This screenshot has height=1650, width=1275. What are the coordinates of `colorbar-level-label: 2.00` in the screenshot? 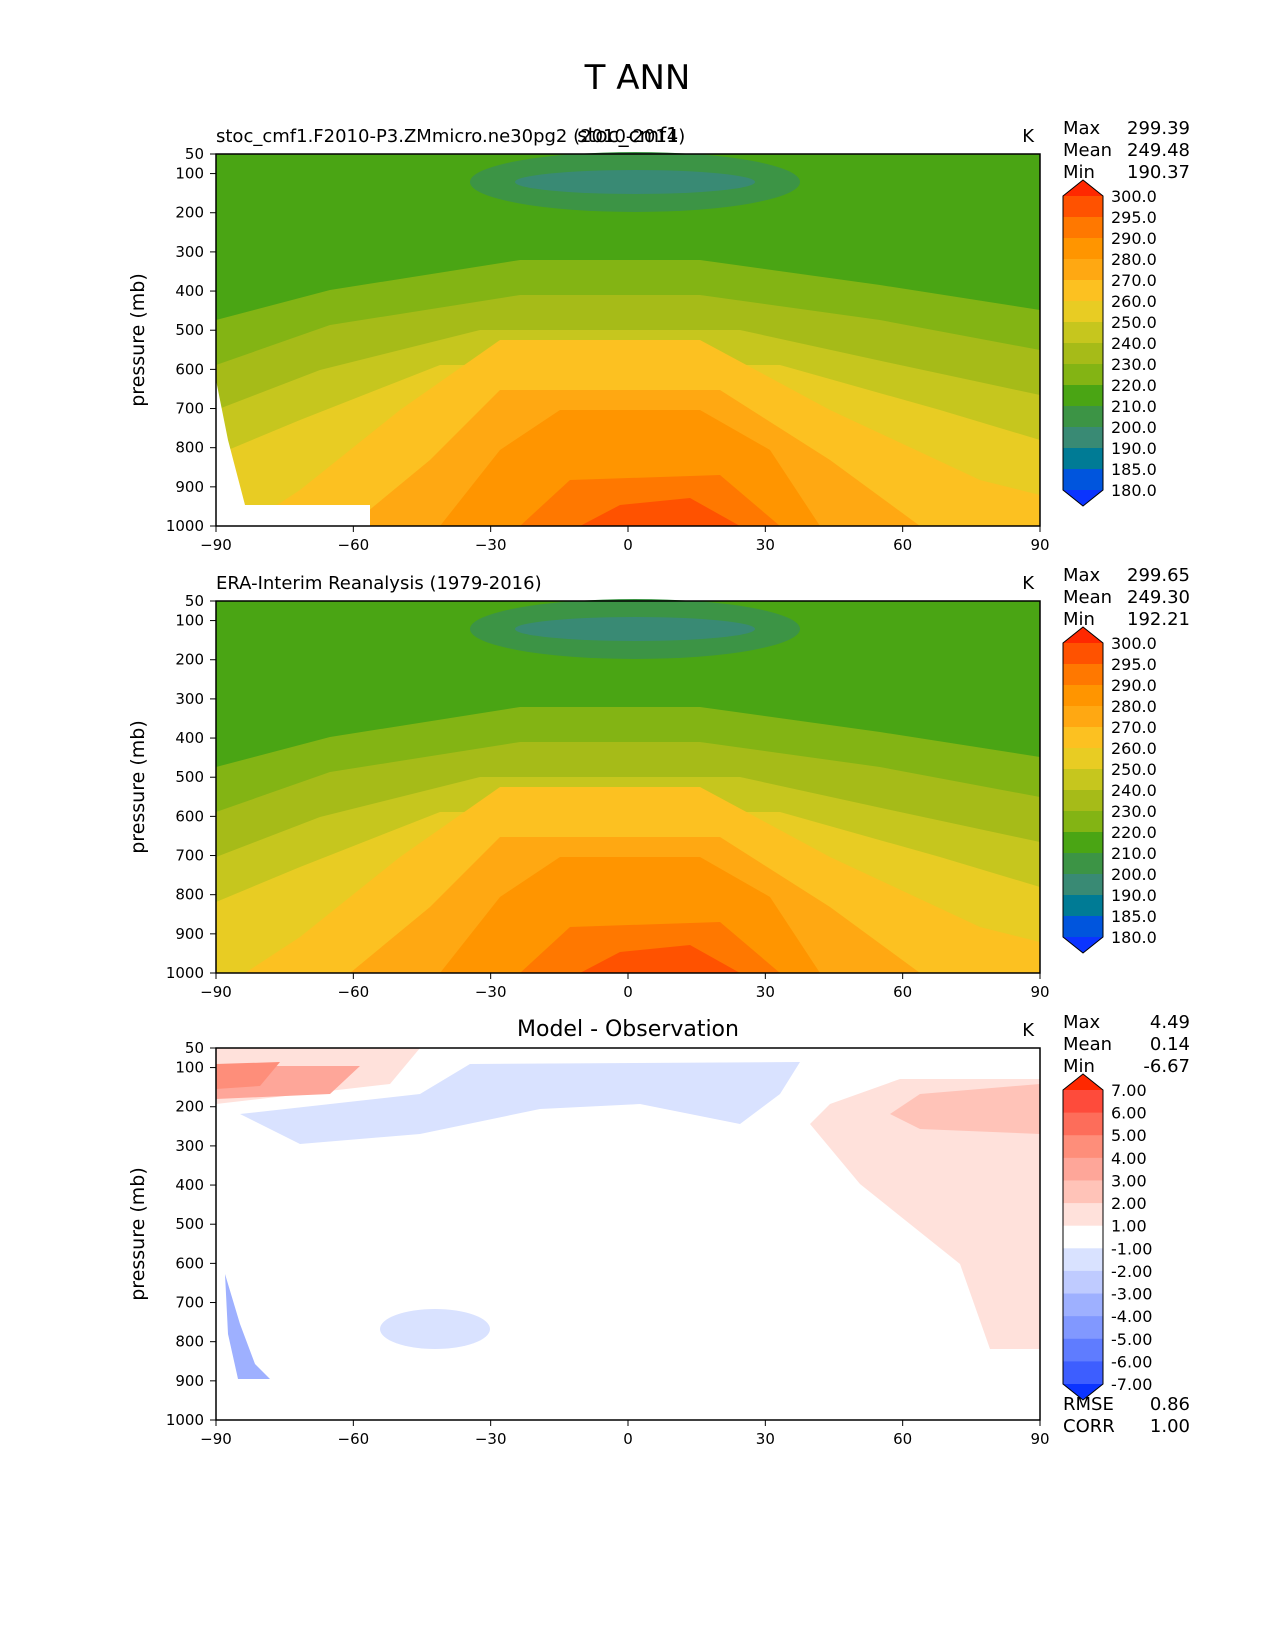 It's located at (1129, 1203).